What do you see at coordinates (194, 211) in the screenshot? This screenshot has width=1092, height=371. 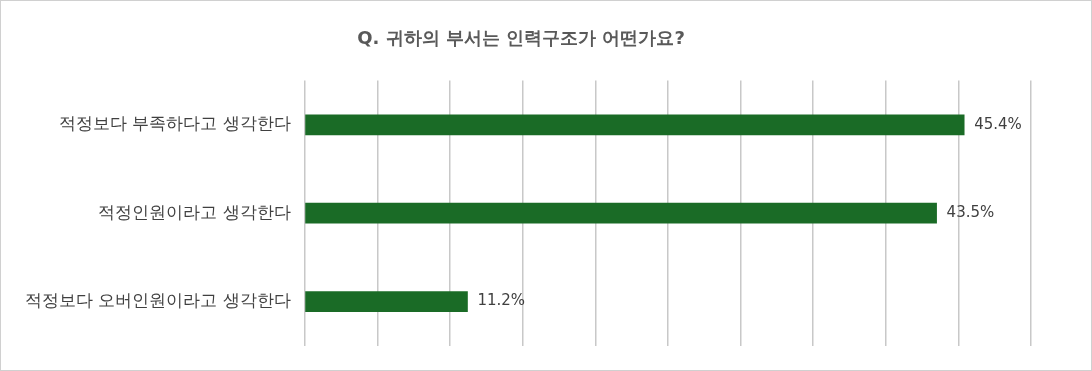 I see `y-tick-label: 적정인원이라고 생각한다` at bounding box center [194, 211].